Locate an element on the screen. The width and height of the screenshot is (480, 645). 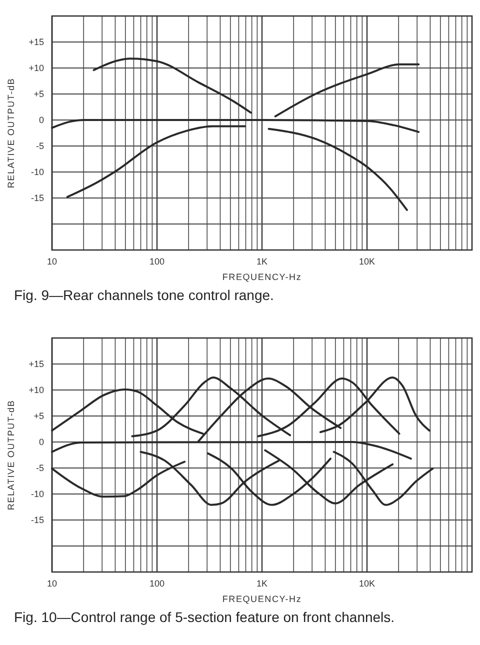
caption: Fig. 10—Control range of 5-section feature on front channels. is located at coordinates (204, 617).